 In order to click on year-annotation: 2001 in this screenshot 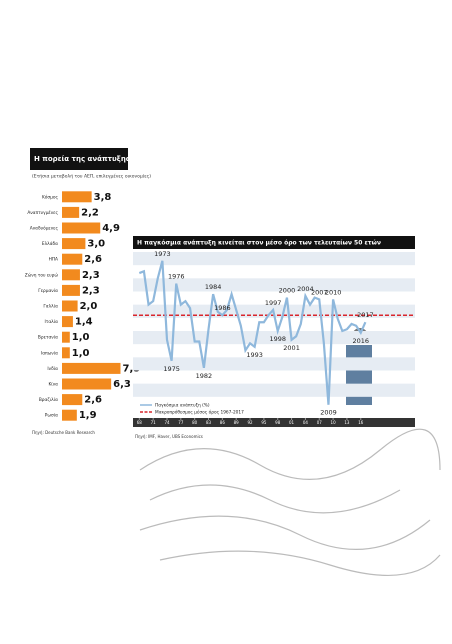, I will do `click(291, 348)`.